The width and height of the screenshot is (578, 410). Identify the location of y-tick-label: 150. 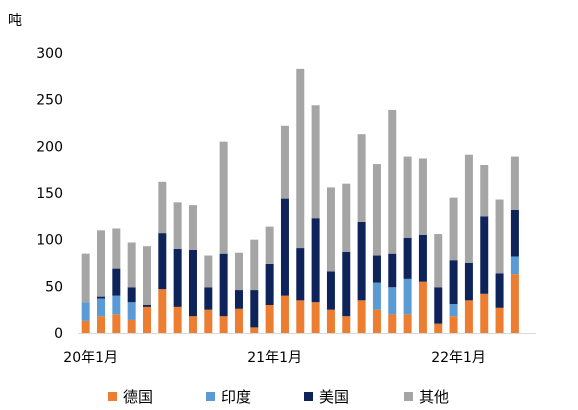
(49, 194).